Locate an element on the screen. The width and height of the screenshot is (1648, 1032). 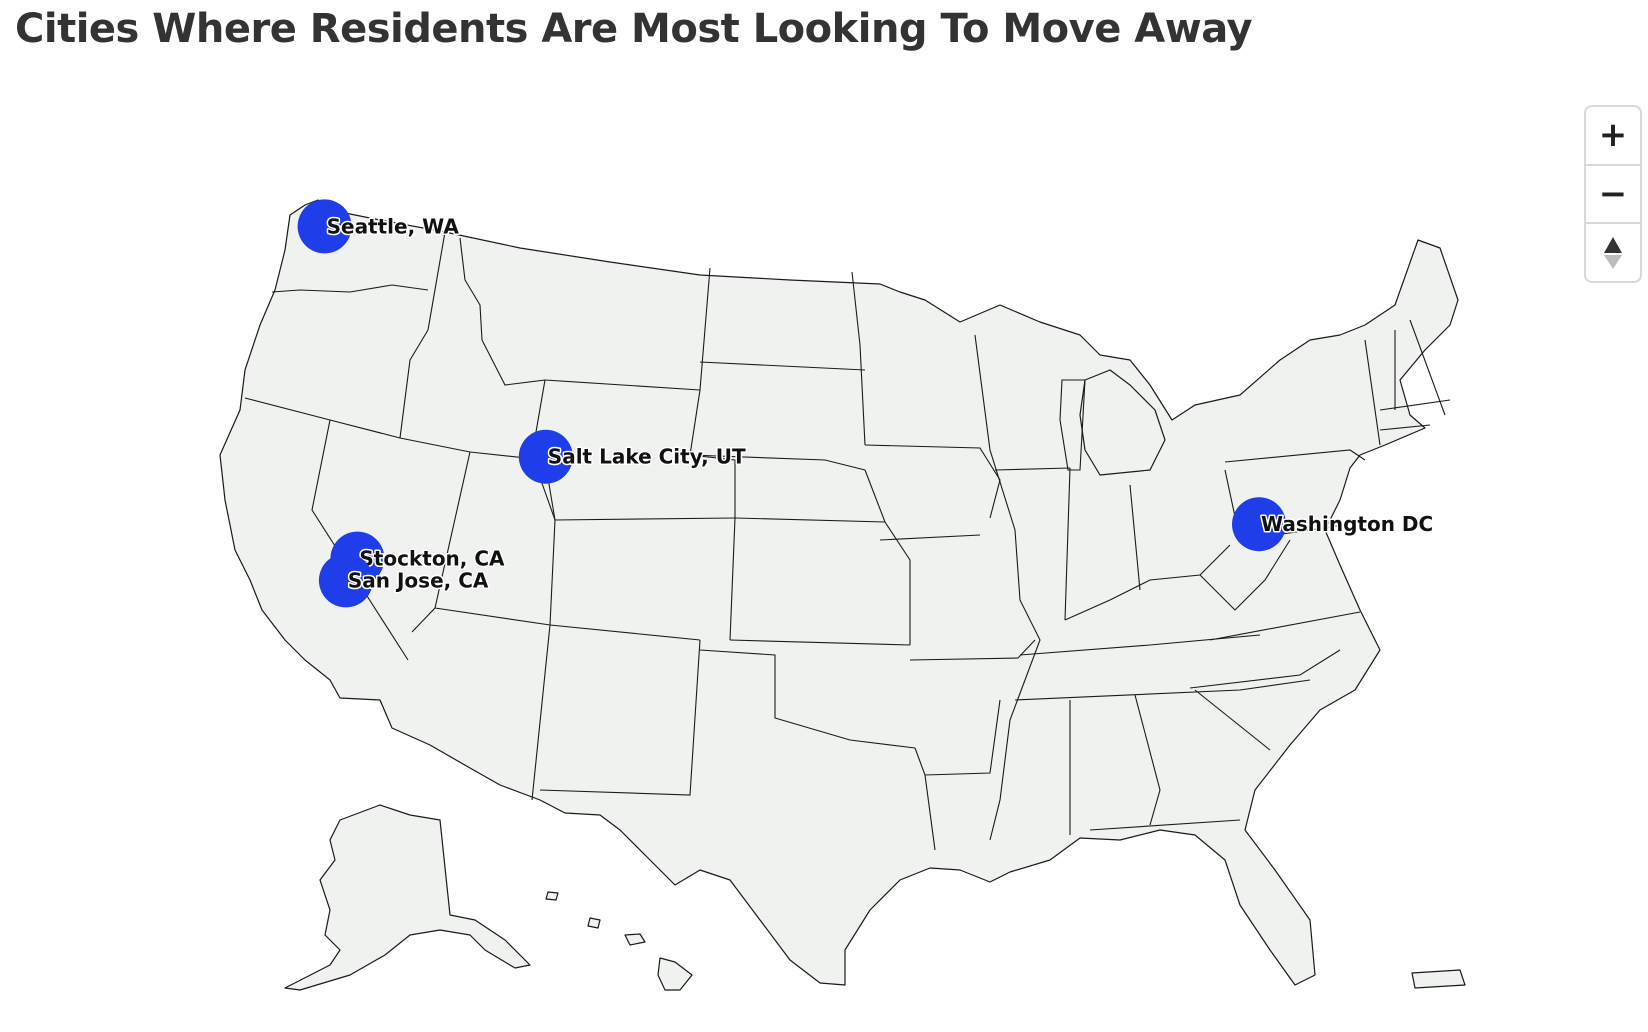
city-bubble-san-jose-ca is located at coordinates (345, 580).